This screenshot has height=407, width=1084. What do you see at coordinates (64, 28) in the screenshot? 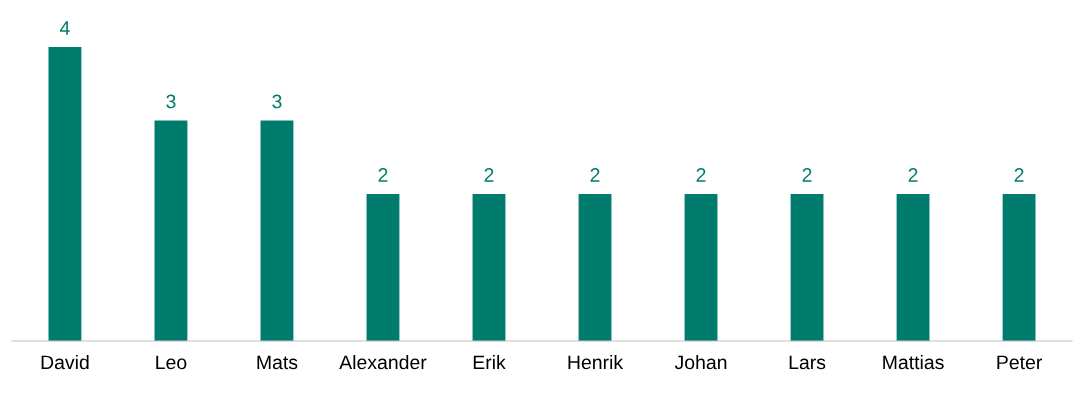
I see `data-label: 4` at bounding box center [64, 28].